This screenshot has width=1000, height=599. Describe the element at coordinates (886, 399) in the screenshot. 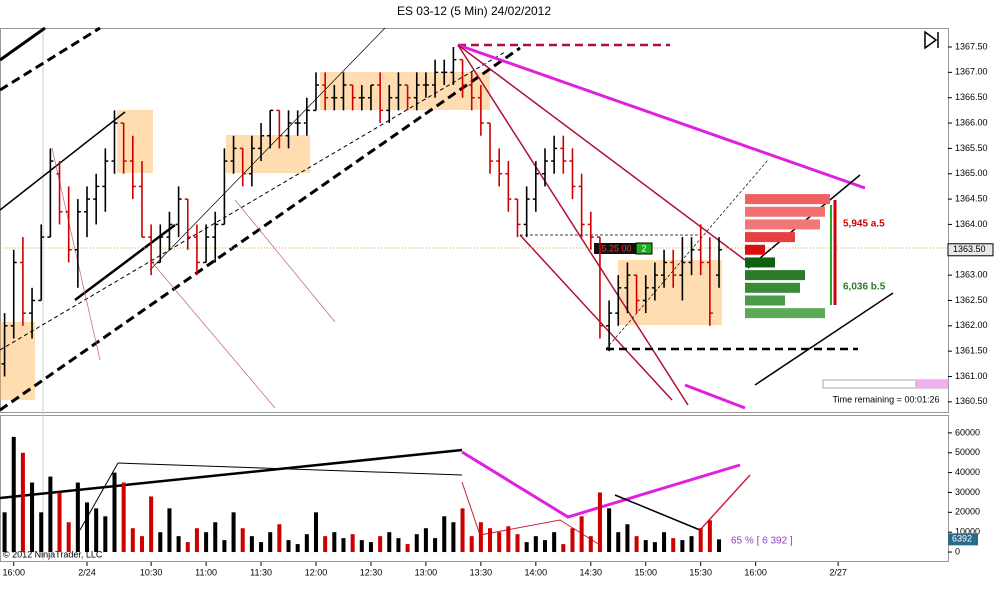

I see `timer: Time remaining = 00:01:26` at that location.